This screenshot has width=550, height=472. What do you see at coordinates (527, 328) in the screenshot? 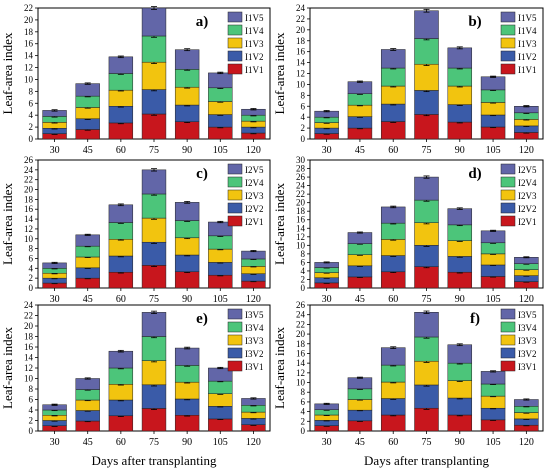
I see `legend-label-i3v4: I3V4` at bounding box center [527, 328].